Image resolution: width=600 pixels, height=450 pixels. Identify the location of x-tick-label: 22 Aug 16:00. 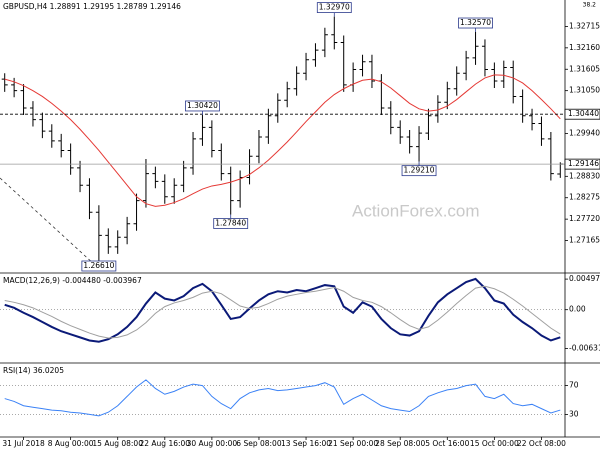
(165, 443).